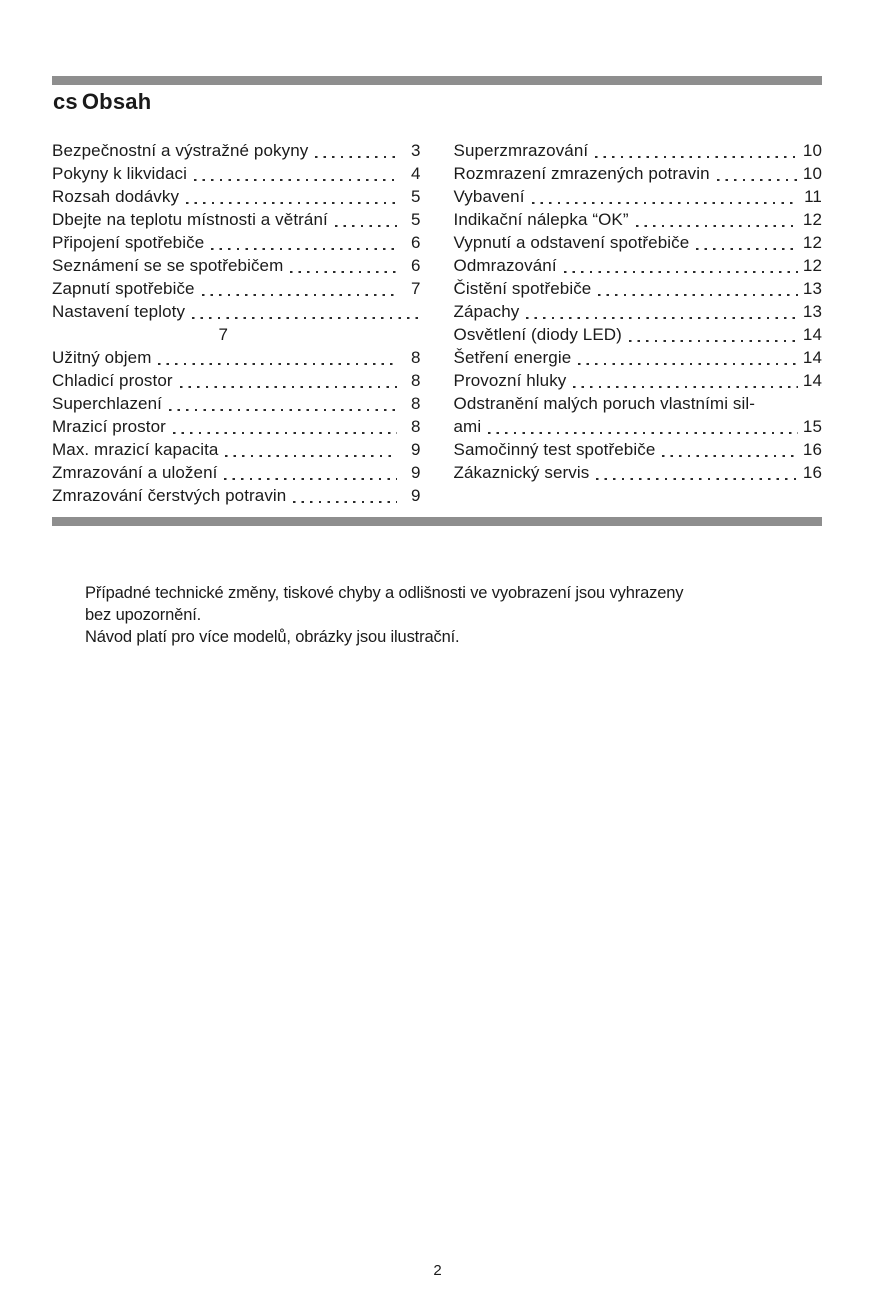 The width and height of the screenshot is (875, 1316). I want to click on toc-entry-label: Samočinný test spotřebiče, so click(554, 449).